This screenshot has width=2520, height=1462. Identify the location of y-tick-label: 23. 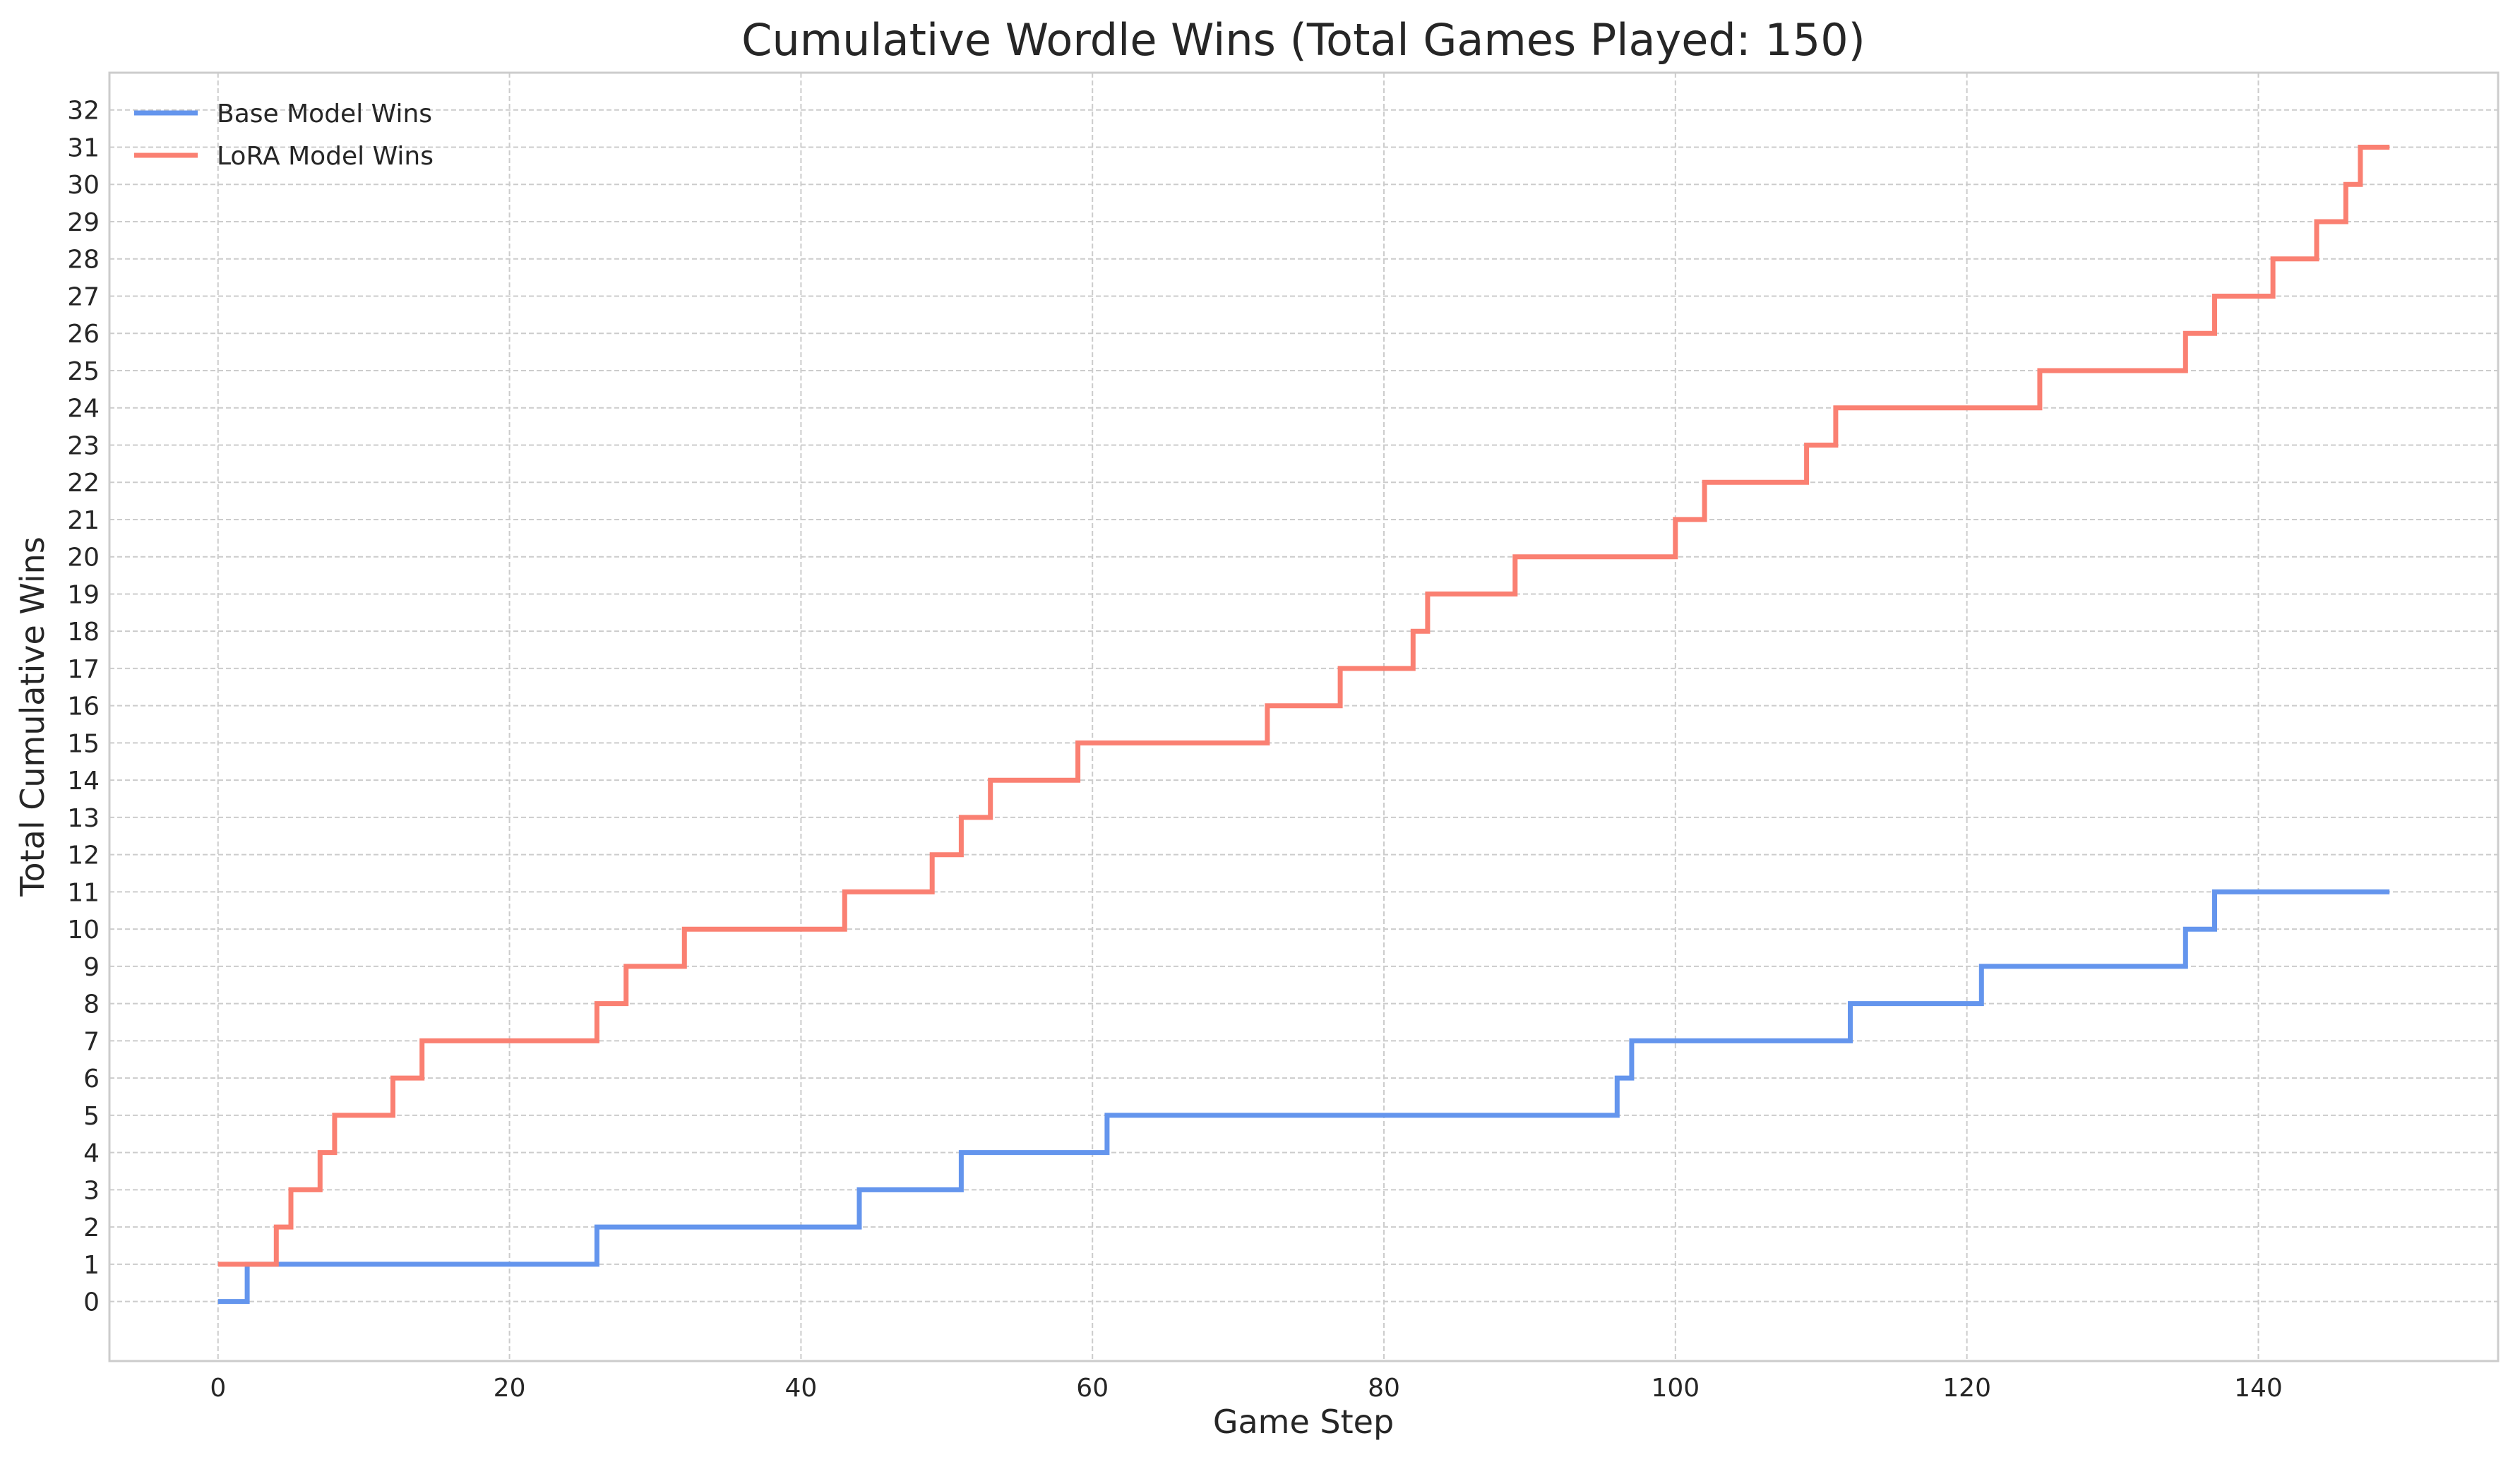
(84, 445).